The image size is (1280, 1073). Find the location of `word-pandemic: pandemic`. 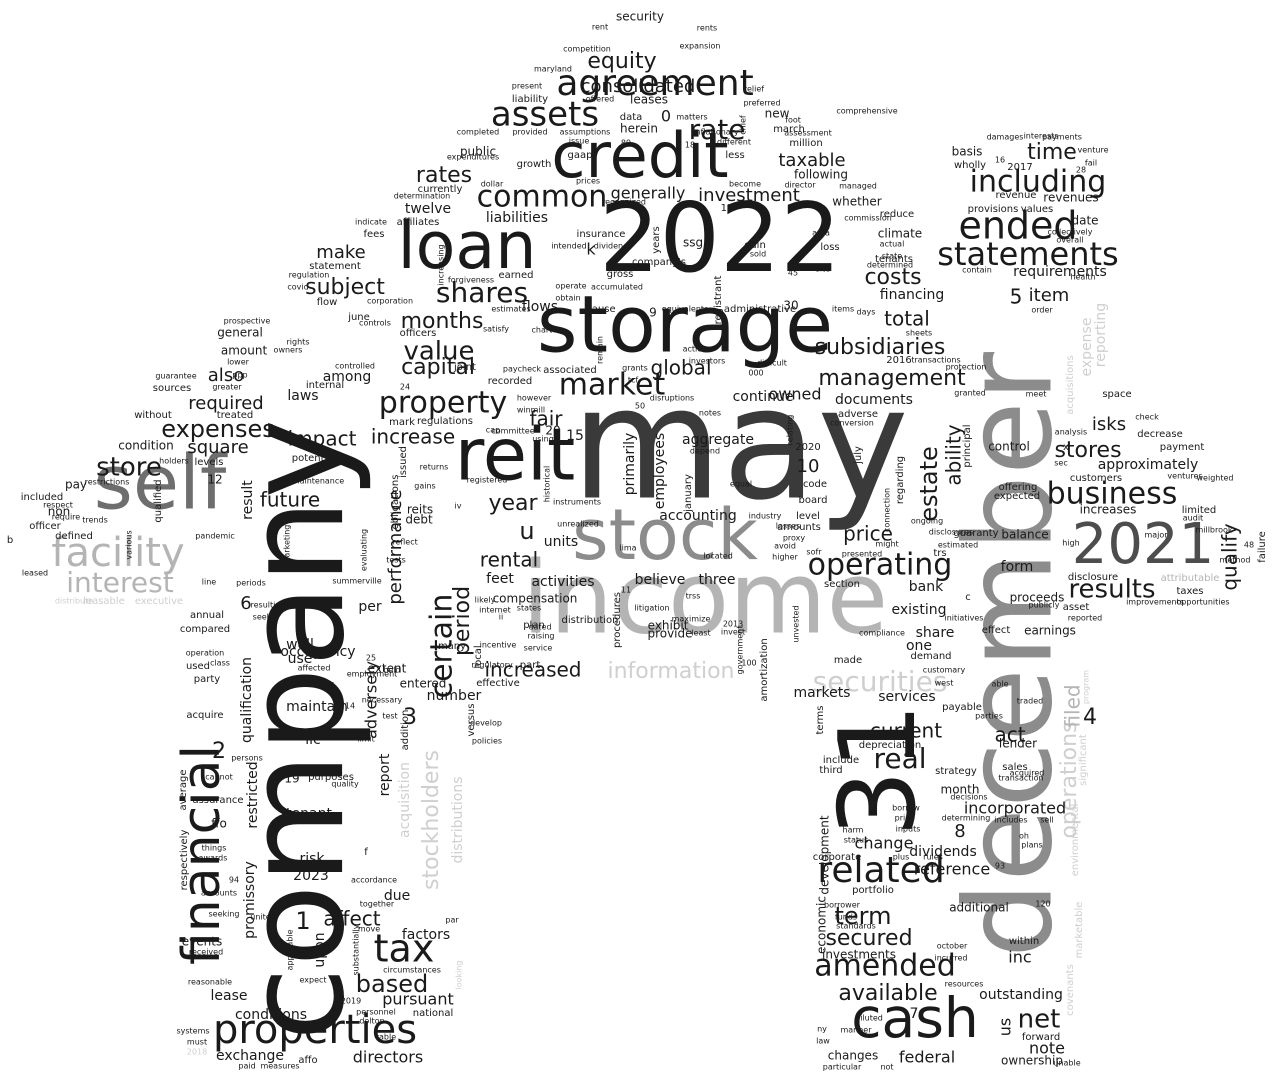

word-pandemic: pandemic is located at coordinates (214, 536).